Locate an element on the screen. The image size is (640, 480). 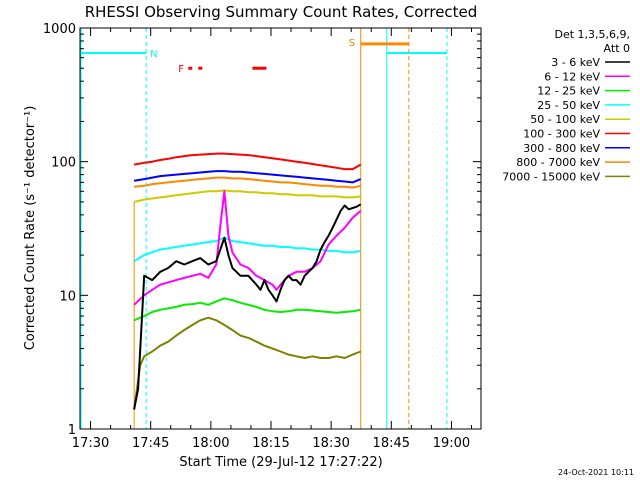
saa-flag-label: S is located at coordinates (352, 43).